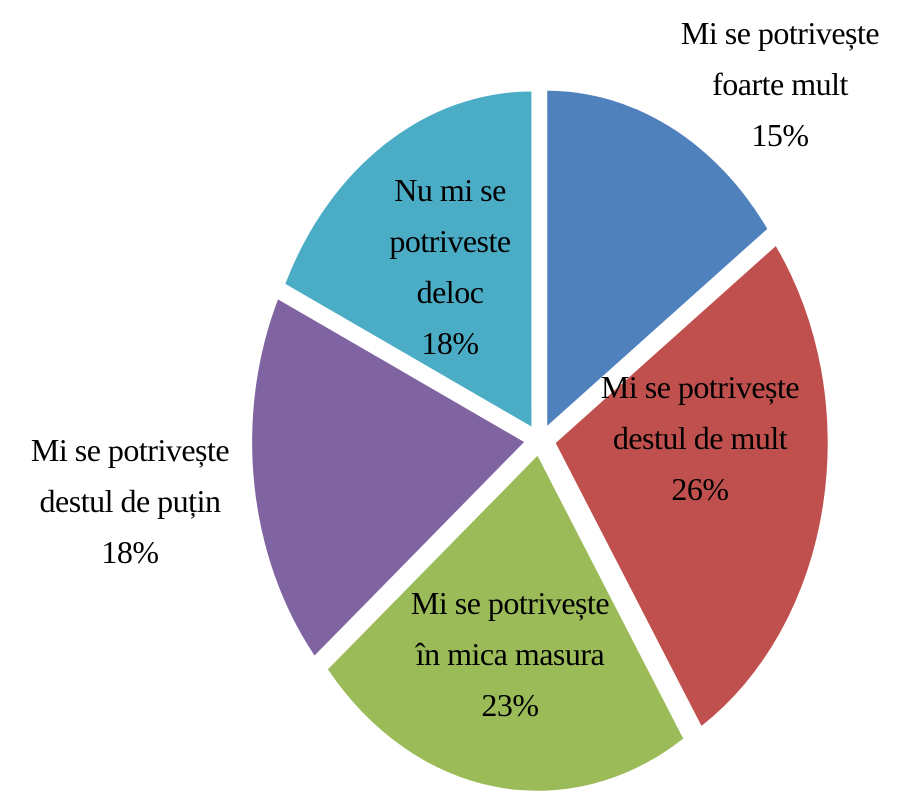  I want to click on value-label: 23%, so click(510, 705).